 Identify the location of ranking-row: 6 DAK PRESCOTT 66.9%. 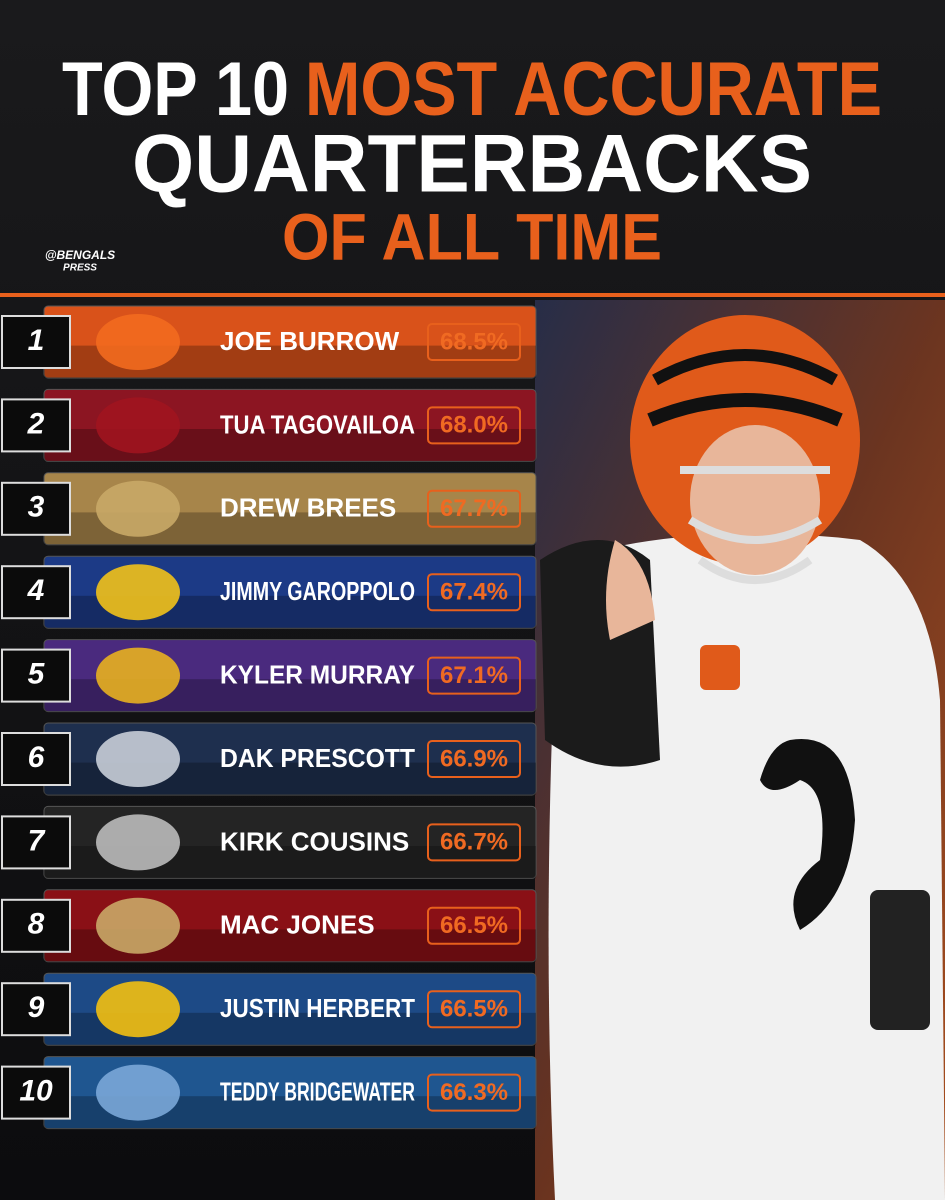
(269, 759).